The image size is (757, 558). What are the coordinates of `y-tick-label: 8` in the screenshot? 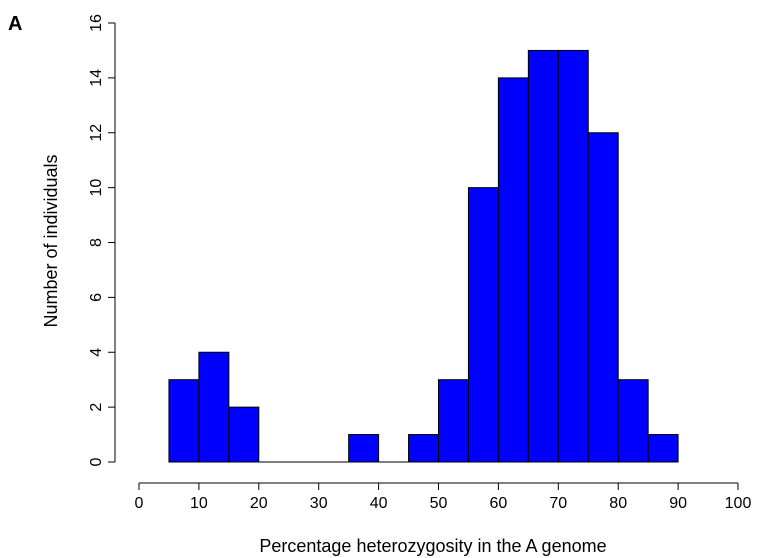 It's located at (96, 242).